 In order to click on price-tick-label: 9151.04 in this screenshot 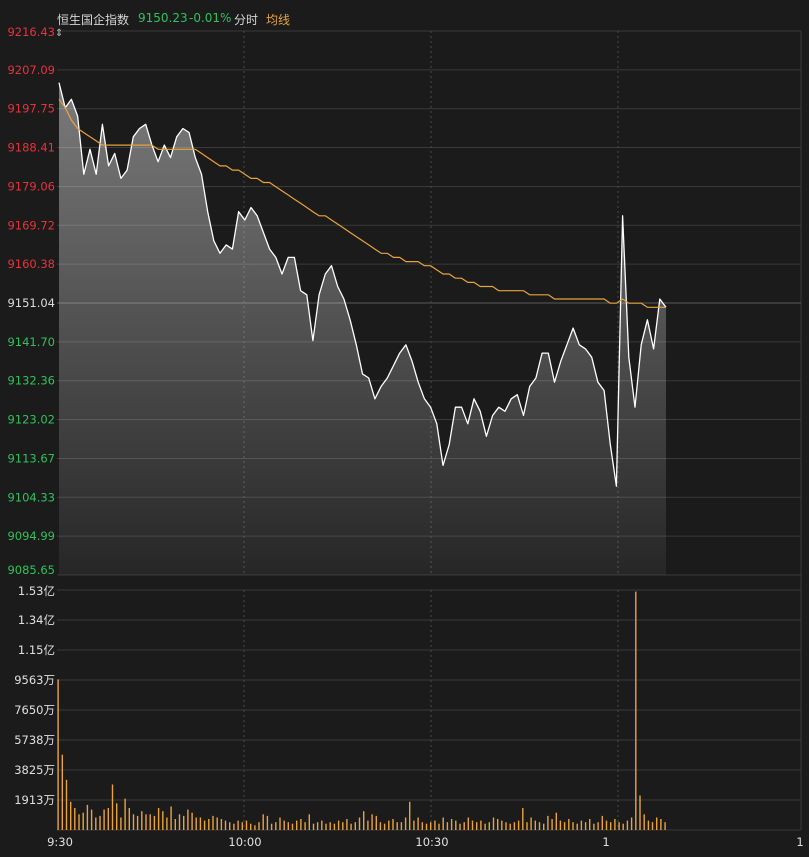, I will do `click(31, 303)`.